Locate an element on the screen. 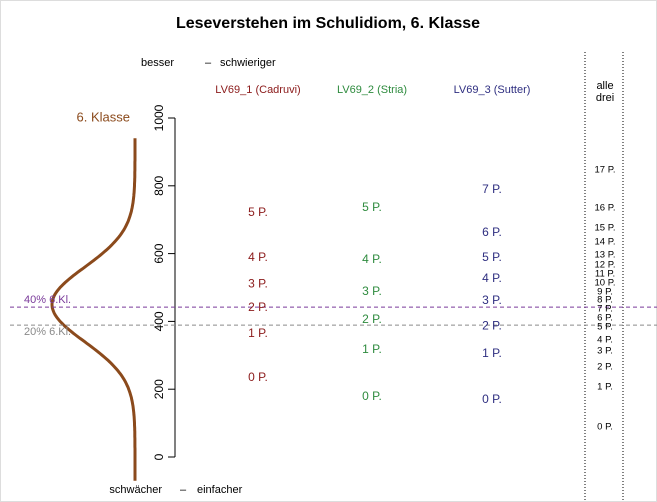 This screenshot has width=657, height=502. item-label: 16 P. is located at coordinates (605, 207).